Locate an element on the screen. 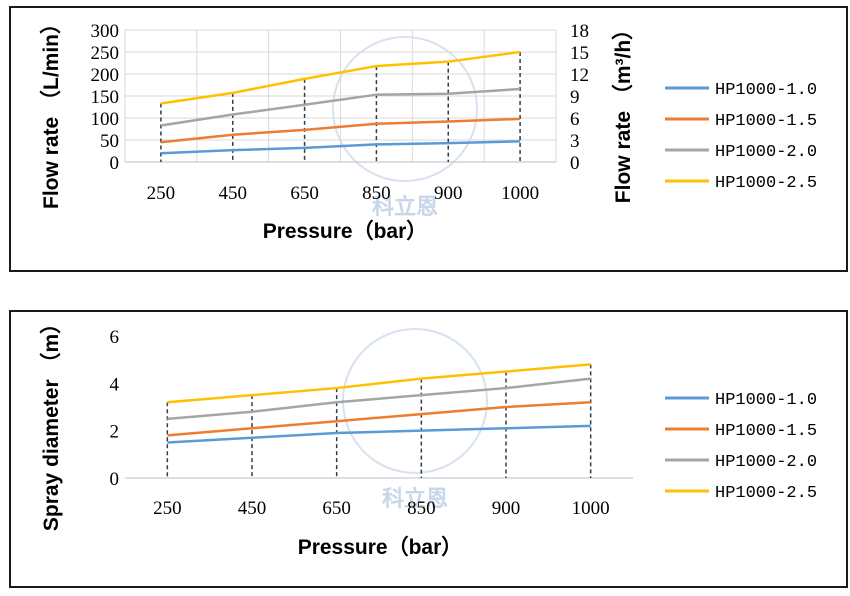  chart2-x-tick-label: 250 is located at coordinates (167, 508).